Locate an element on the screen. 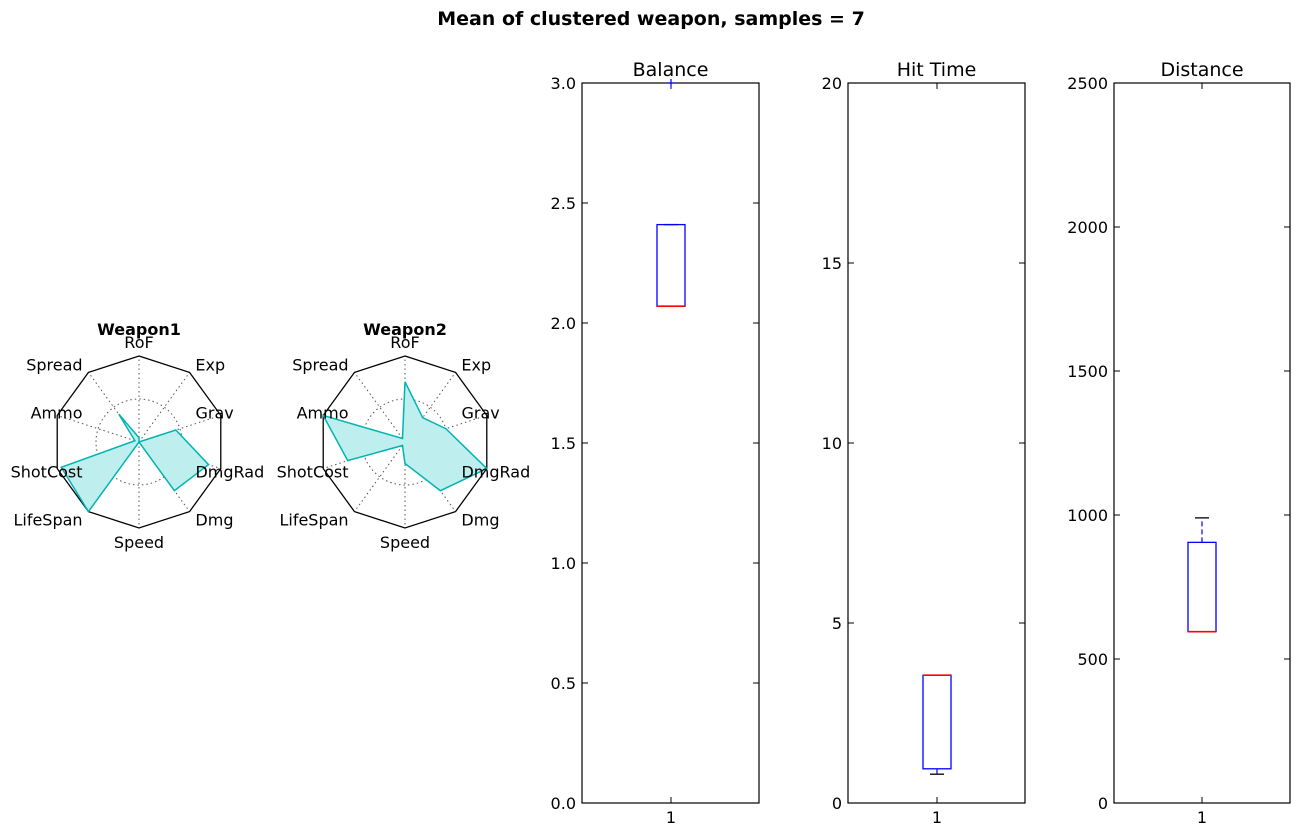 The width and height of the screenshot is (1300, 837). y-tick-label: 2.5 is located at coordinates (563, 203).